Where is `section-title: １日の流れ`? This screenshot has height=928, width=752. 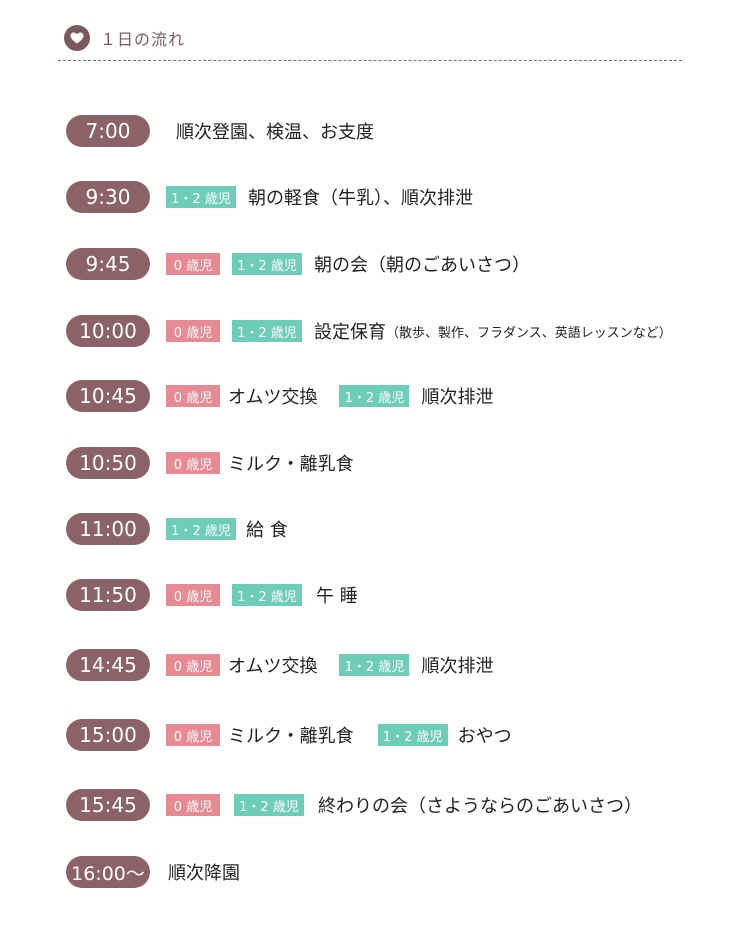 section-title: １日の流れ is located at coordinates (143, 39).